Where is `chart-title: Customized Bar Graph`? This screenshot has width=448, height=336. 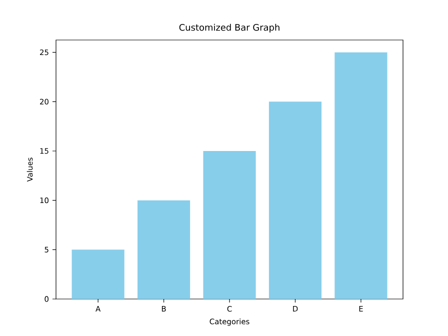
chart-title: Customized Bar Graph is located at coordinates (229, 28).